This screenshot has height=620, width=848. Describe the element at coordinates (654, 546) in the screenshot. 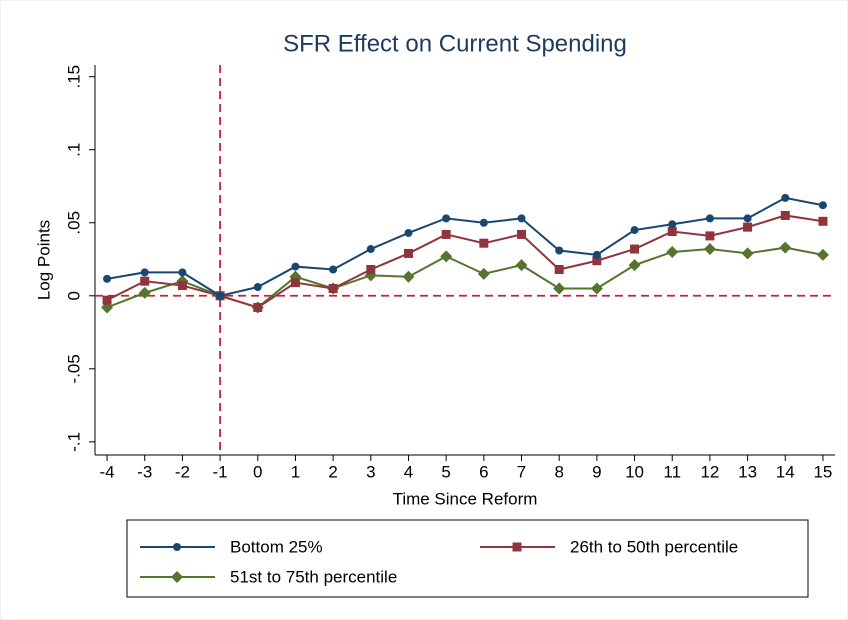

I see `legend-label: 26th to 50th percentile` at that location.